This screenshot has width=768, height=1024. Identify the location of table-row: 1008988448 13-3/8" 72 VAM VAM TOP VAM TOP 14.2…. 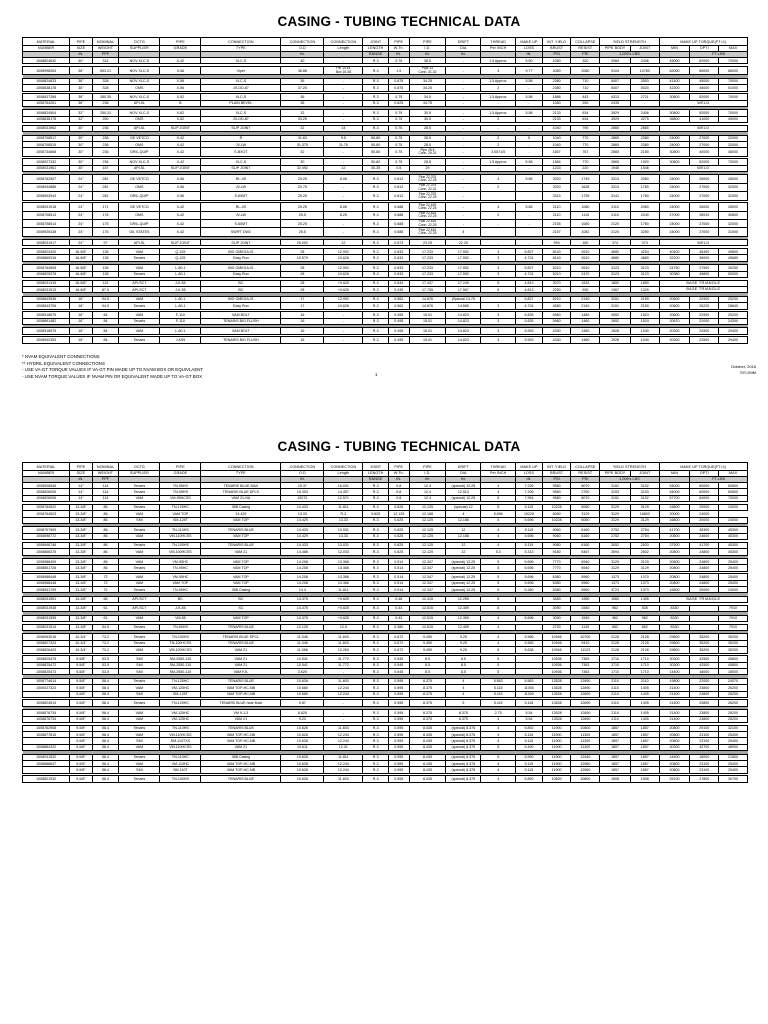
(384, 583).